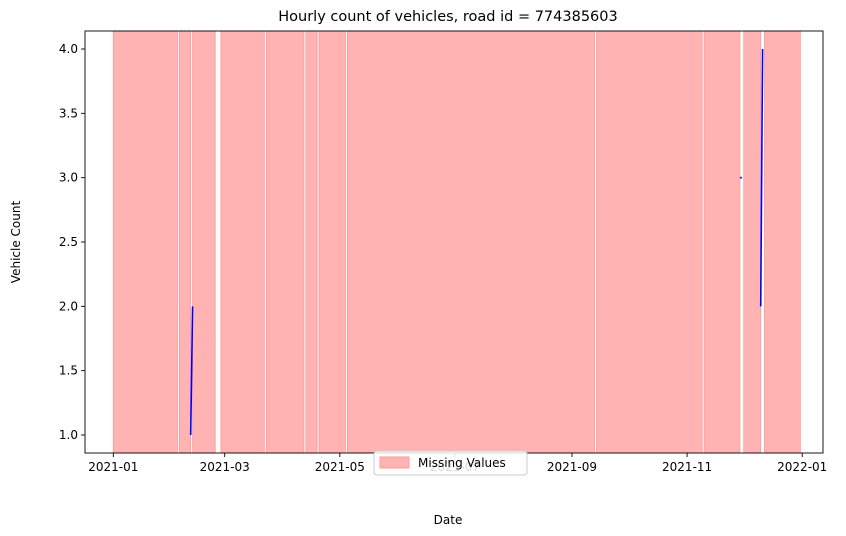  I want to click on legend: Missing Values, so click(450, 463).